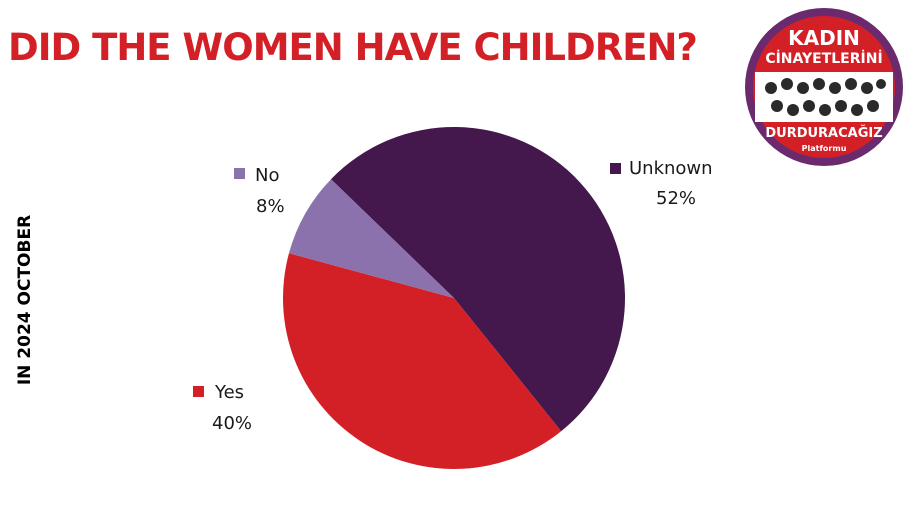  Describe the element at coordinates (824, 38) in the screenshot. I see `logo-line-1: KADIN` at that location.